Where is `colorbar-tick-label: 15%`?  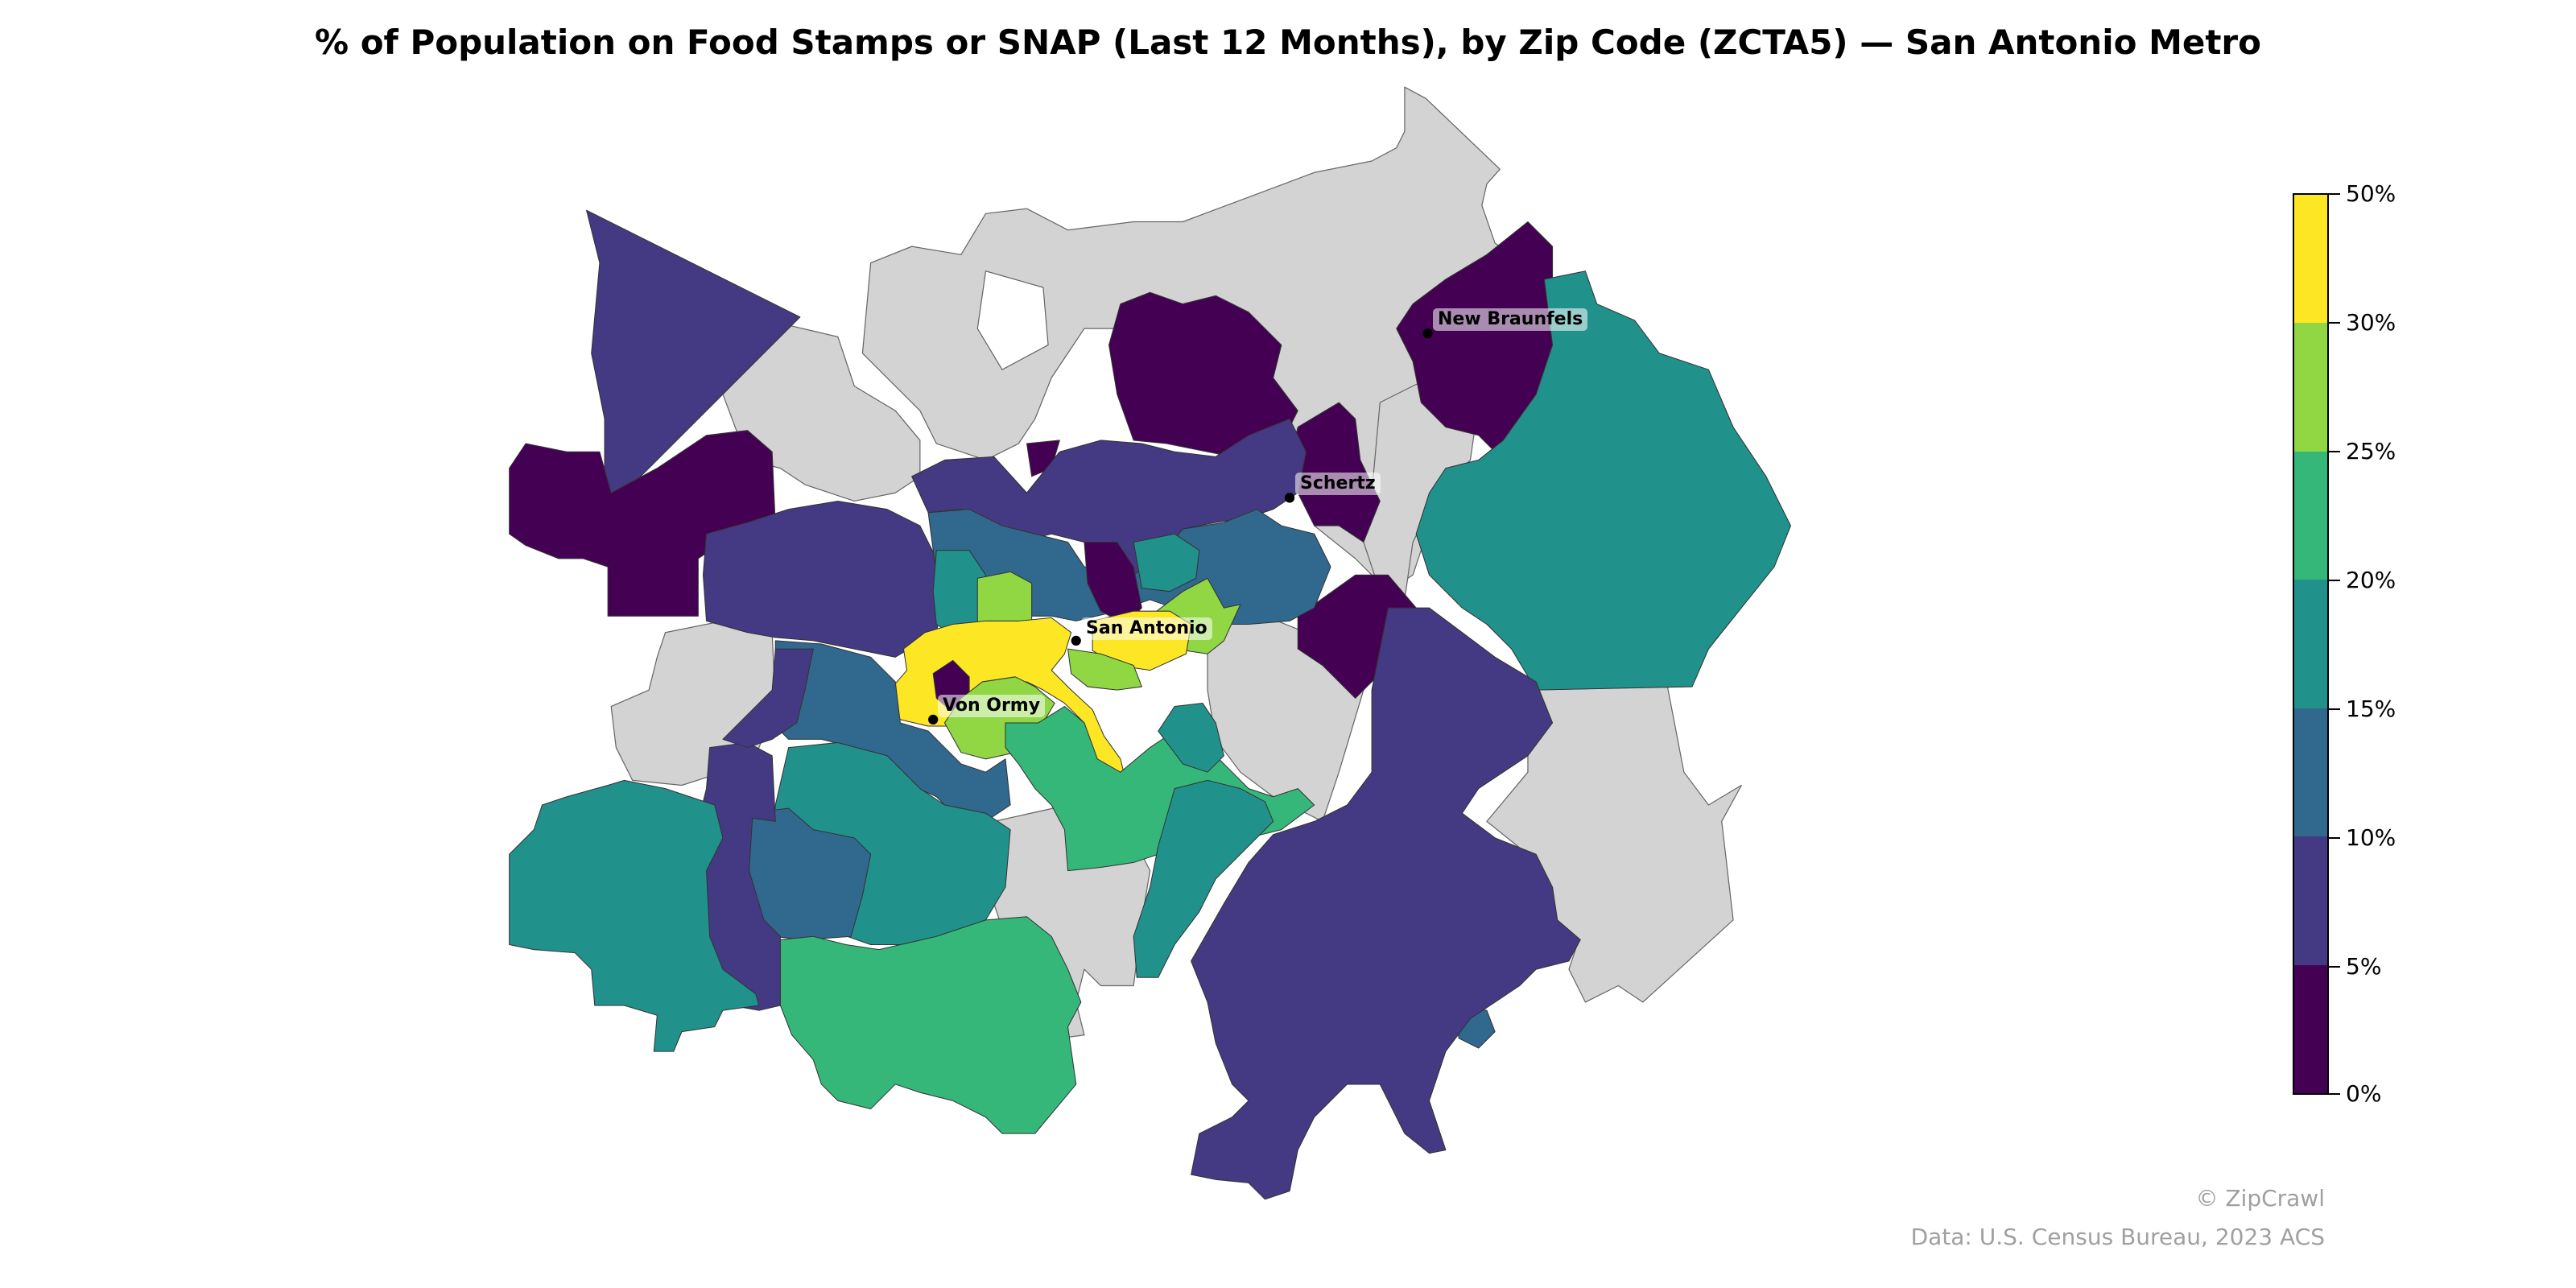
colorbar-tick-label: 15% is located at coordinates (2371, 709).